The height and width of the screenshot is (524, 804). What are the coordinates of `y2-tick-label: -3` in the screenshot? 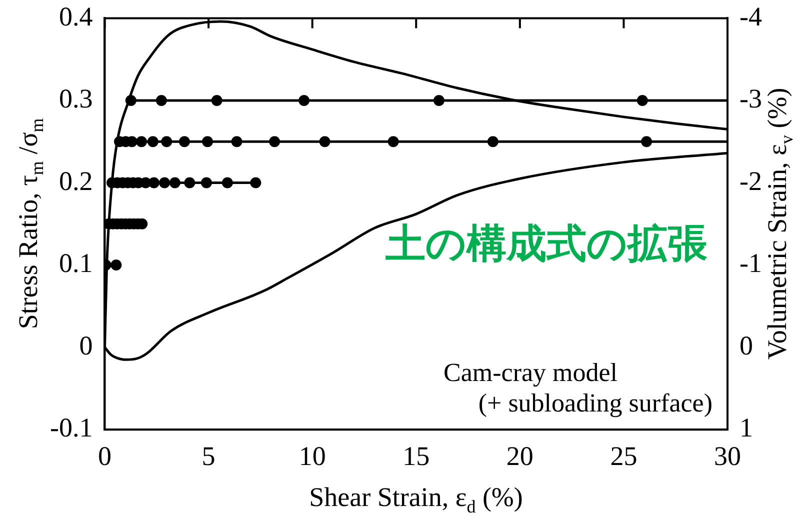 It's located at (751, 99).